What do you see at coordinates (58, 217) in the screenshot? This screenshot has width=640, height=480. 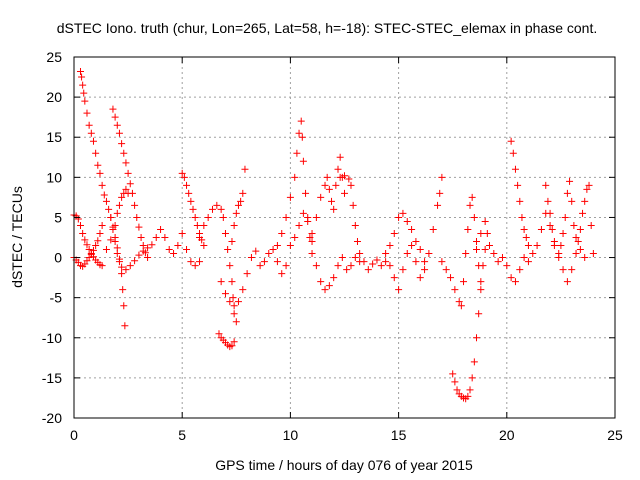 I see `y-tick-label: 5` at bounding box center [58, 217].